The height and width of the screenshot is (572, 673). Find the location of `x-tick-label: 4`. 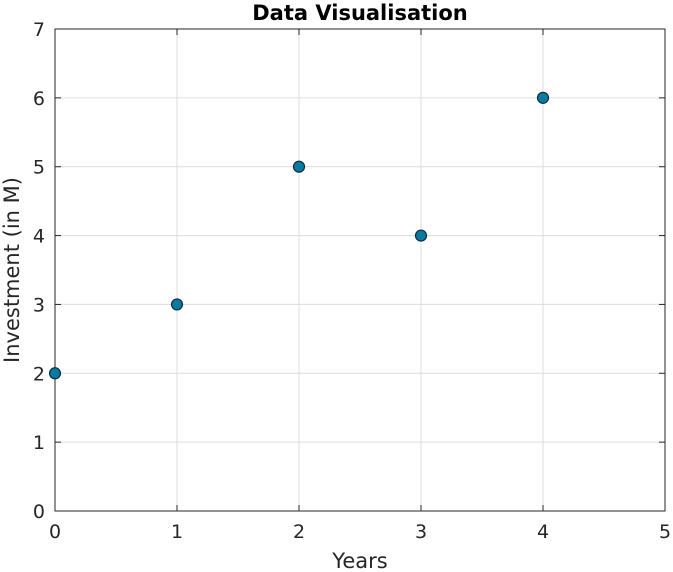

x-tick-label: 4 is located at coordinates (543, 532).